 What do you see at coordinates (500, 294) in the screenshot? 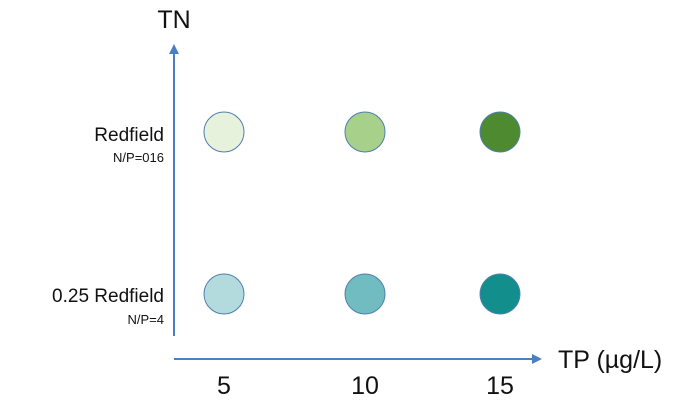
I see `treatment-circle-r1-c2` at bounding box center [500, 294].